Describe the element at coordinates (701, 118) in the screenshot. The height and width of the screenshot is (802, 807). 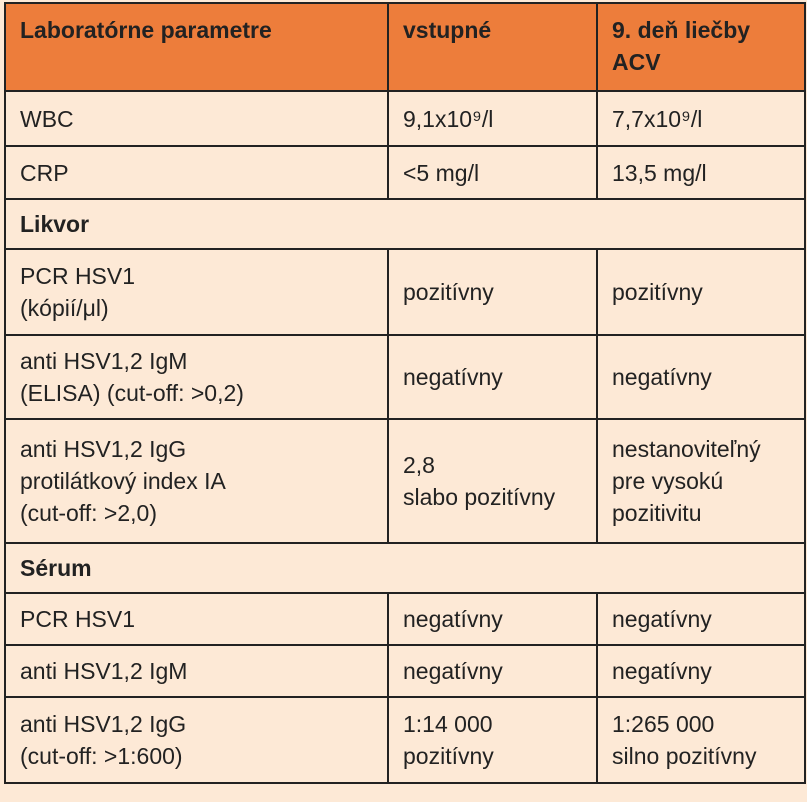
I see `day9-value-cell: 7,7x10⁹/l` at that location.